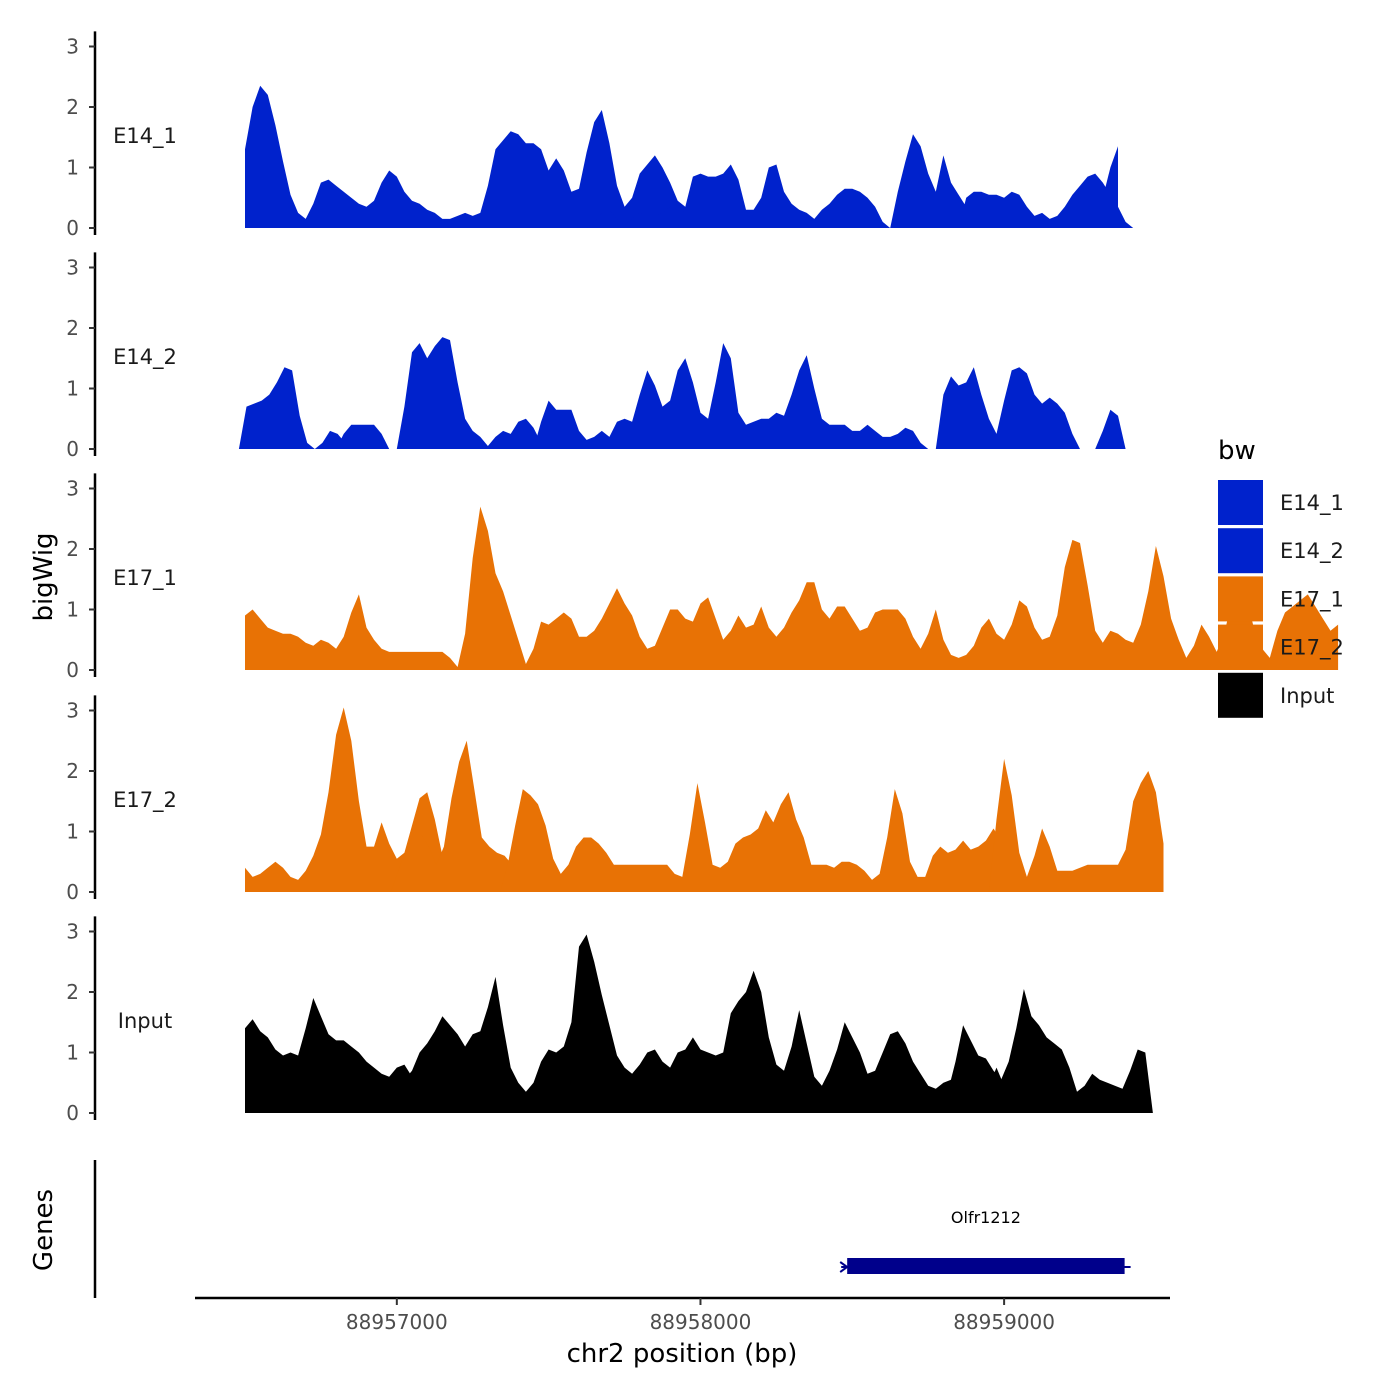  What do you see at coordinates (72, 892) in the screenshot?
I see `y-tick-label-E17_2-0: 0` at bounding box center [72, 892].